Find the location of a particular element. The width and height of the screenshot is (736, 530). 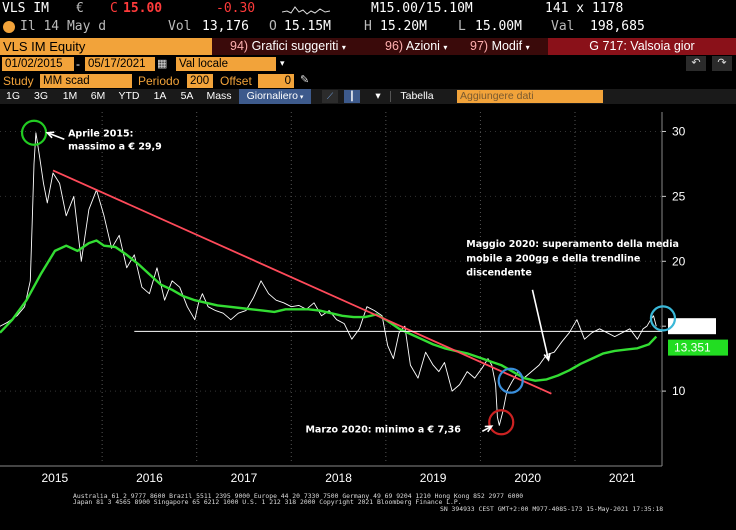

redo-icon: ↷ is located at coordinates (722, 63).